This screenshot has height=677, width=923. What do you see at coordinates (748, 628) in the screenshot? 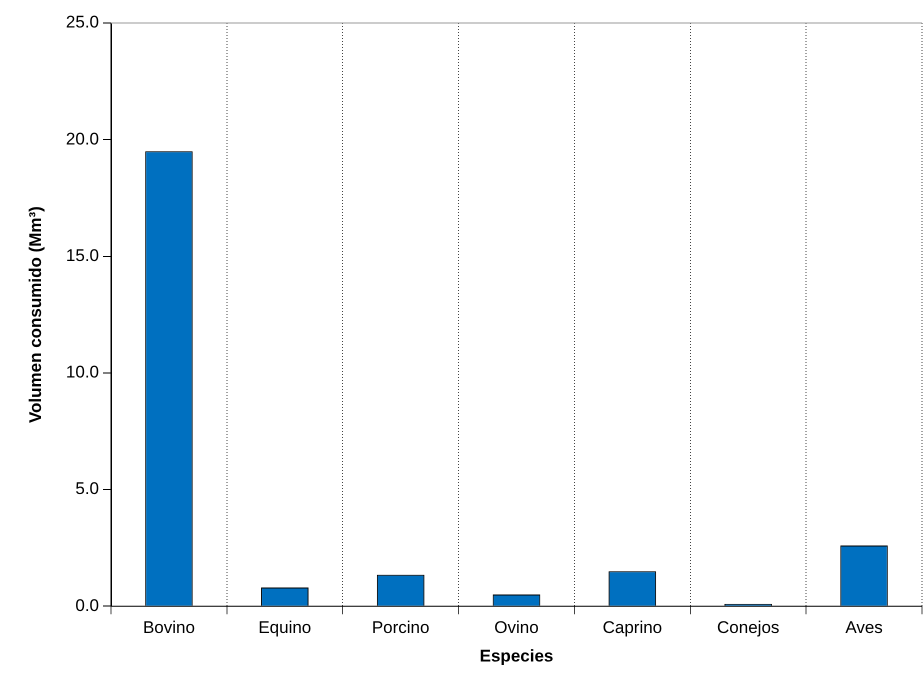
I see `x-tick-label: Conejos` at bounding box center [748, 628].